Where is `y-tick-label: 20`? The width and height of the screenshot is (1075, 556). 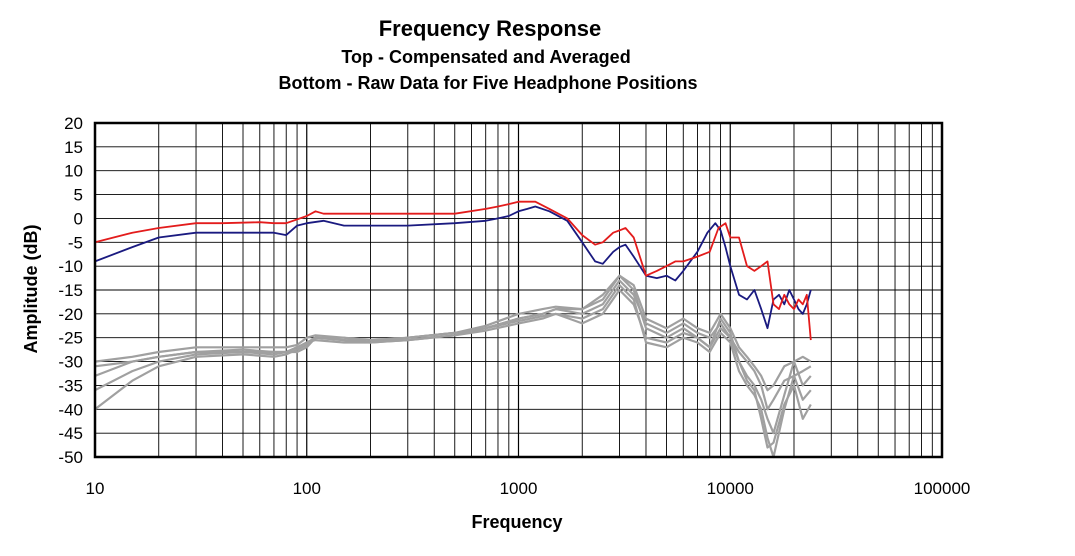 y-tick-label: 20 is located at coordinates (73, 123).